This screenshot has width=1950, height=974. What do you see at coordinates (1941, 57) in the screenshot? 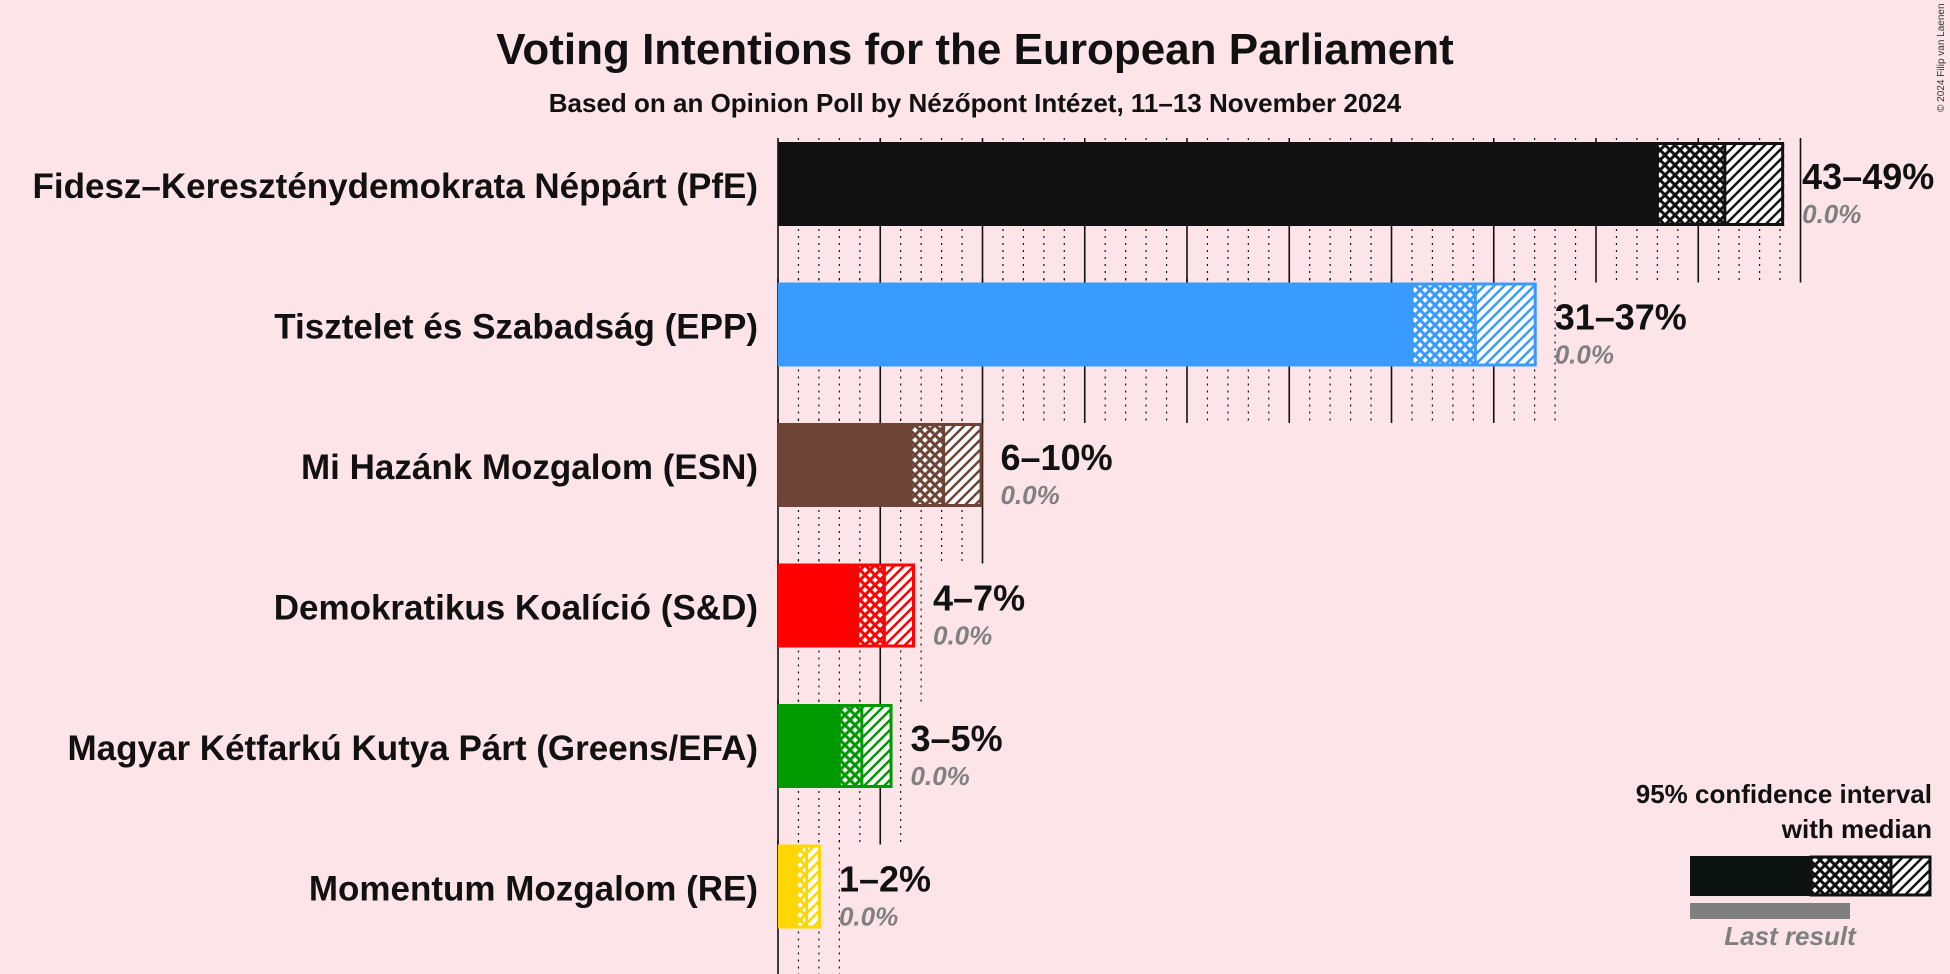
I see `copyright-notice: © 2024 Filip van Laenen` at bounding box center [1941, 57].